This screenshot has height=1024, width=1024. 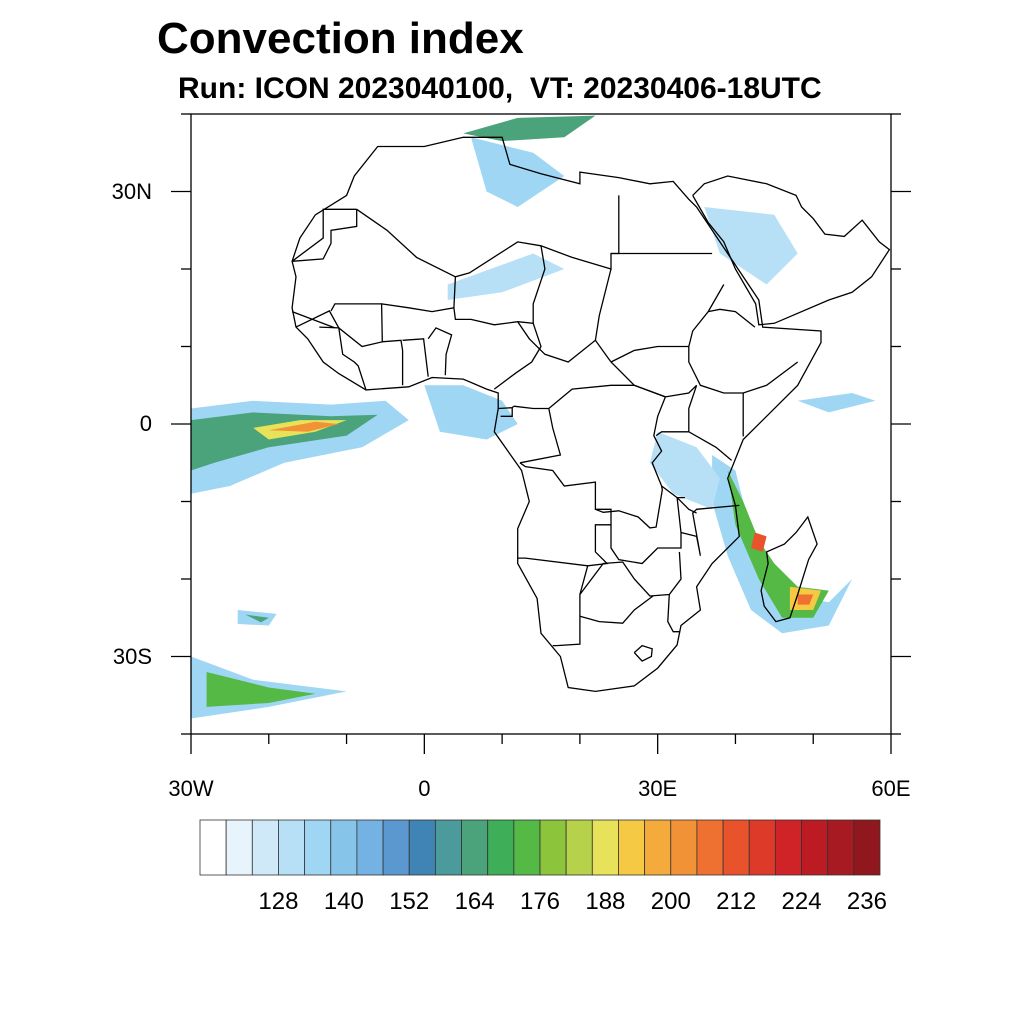 I want to click on colorbar-label: 212, so click(x=736, y=901).